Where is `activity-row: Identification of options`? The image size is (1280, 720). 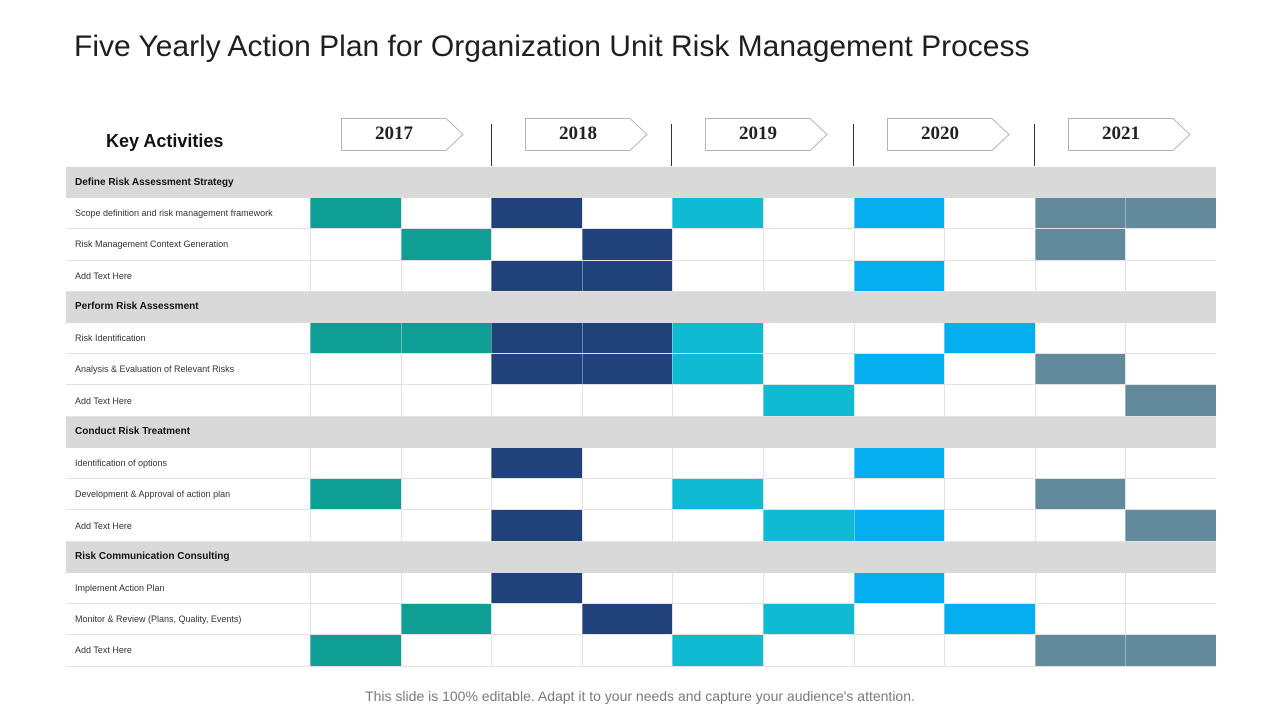 activity-row: Identification of options is located at coordinates (641, 463).